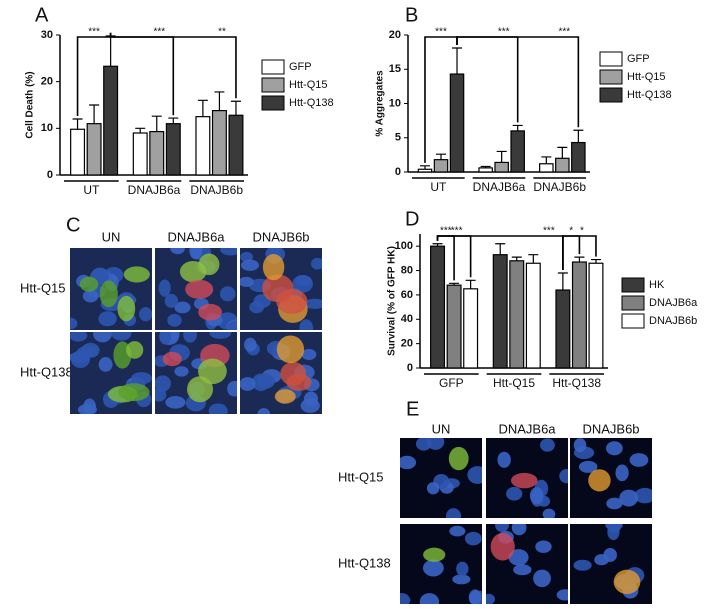 The width and height of the screenshot is (704, 609). I want to click on x-tick-label: Htt-Q15, so click(514, 383).